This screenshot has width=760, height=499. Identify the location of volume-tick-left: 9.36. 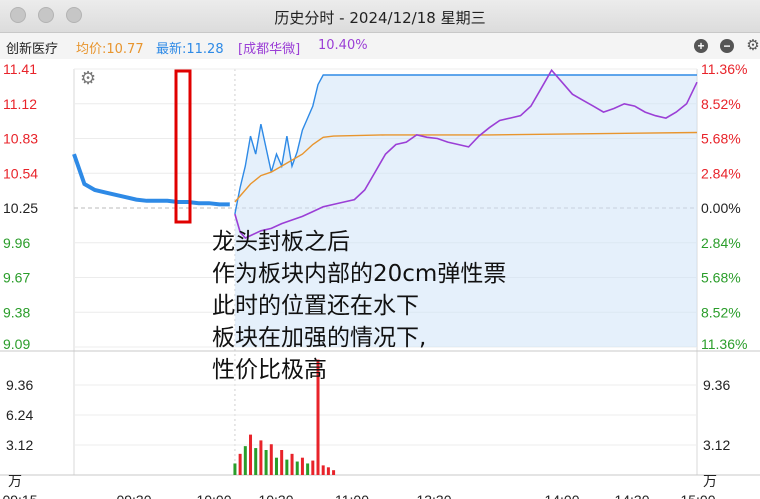
(19, 385).